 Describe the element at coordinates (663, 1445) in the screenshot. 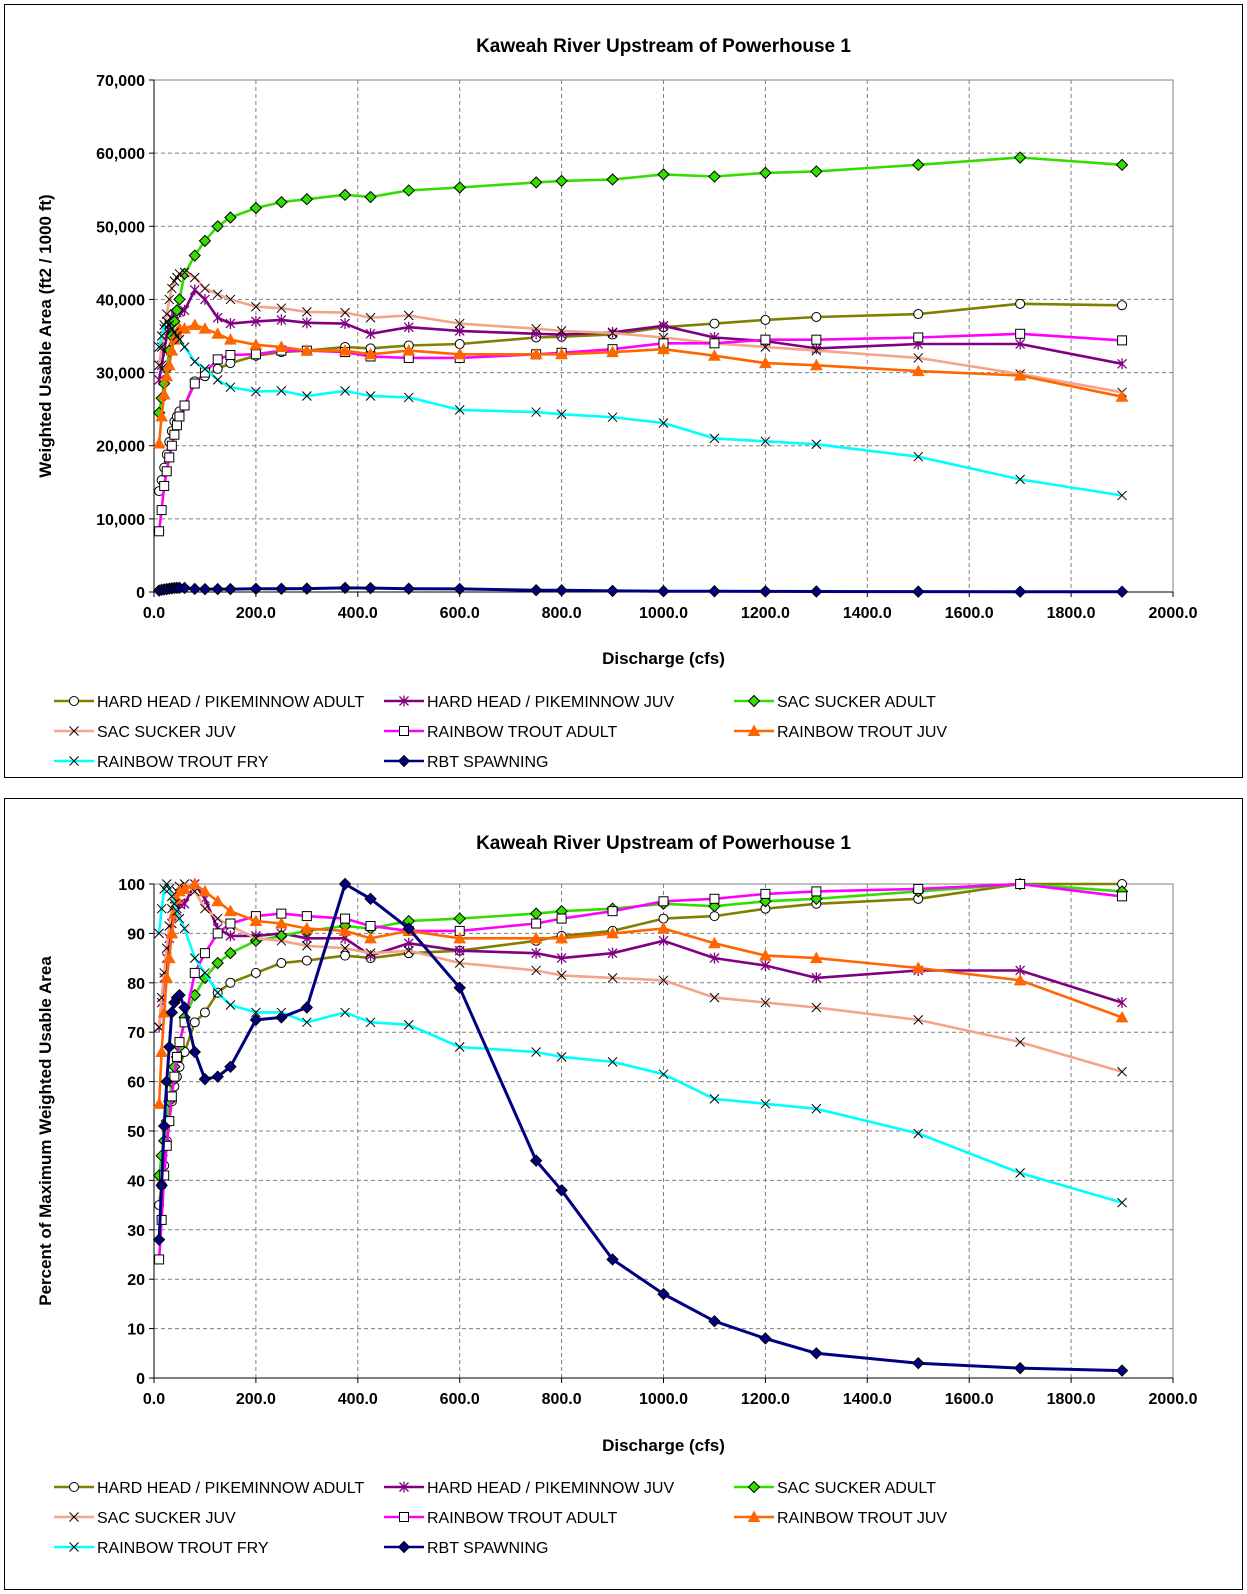

I see `x-axis-title: Discharge (cfs)` at that location.